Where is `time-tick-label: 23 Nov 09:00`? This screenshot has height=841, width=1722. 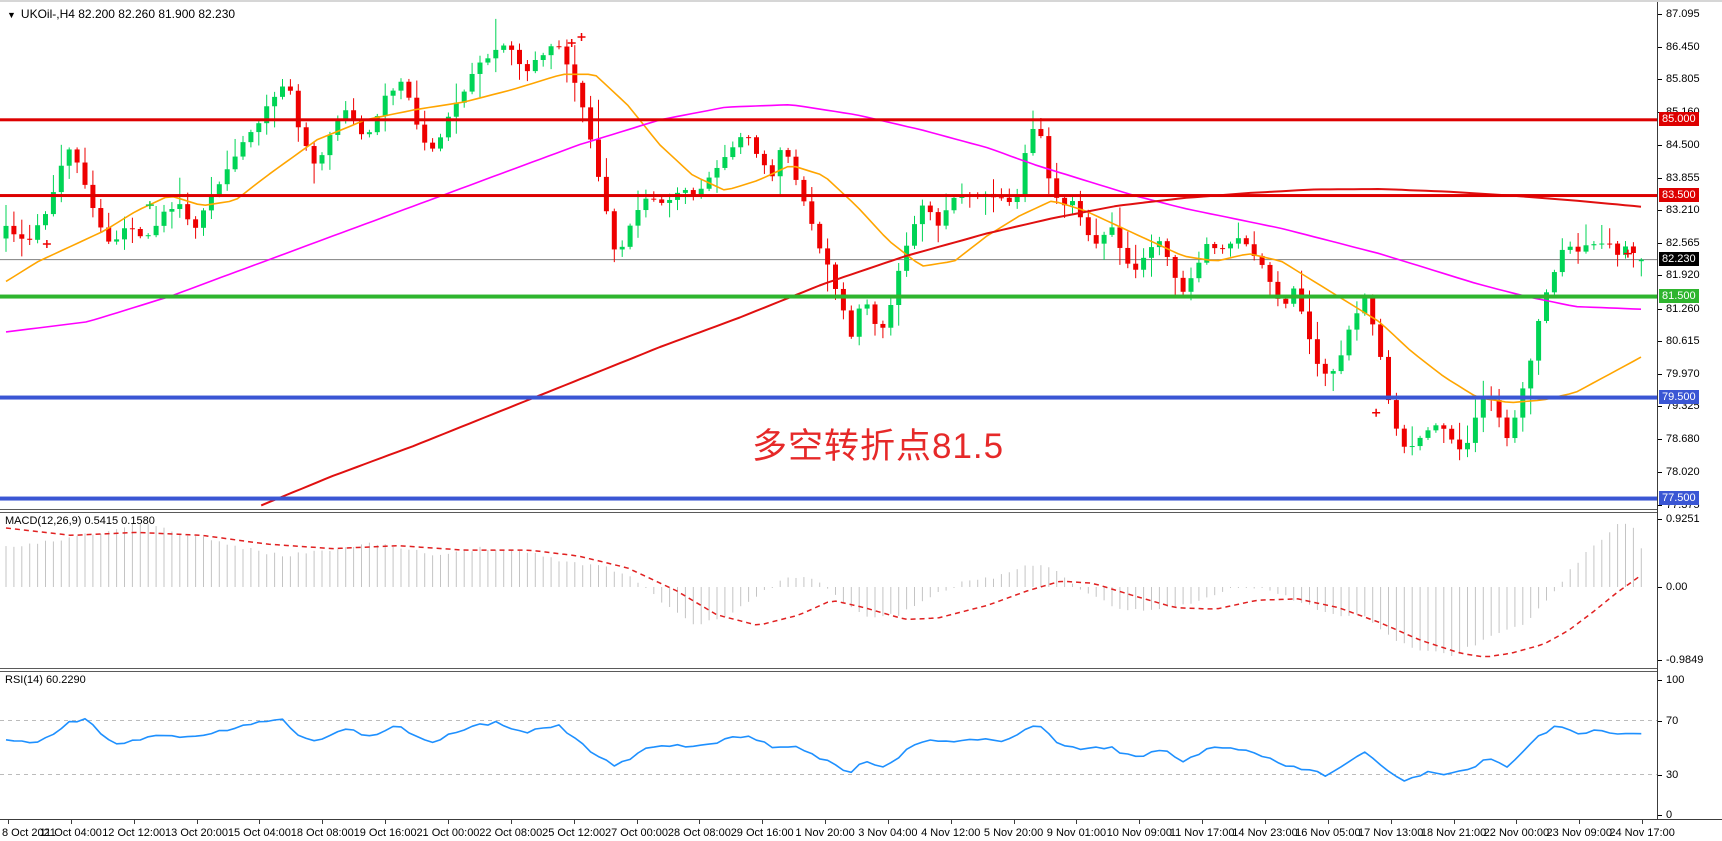 time-tick-label: 23 Nov 09:00 is located at coordinates (1579, 833).